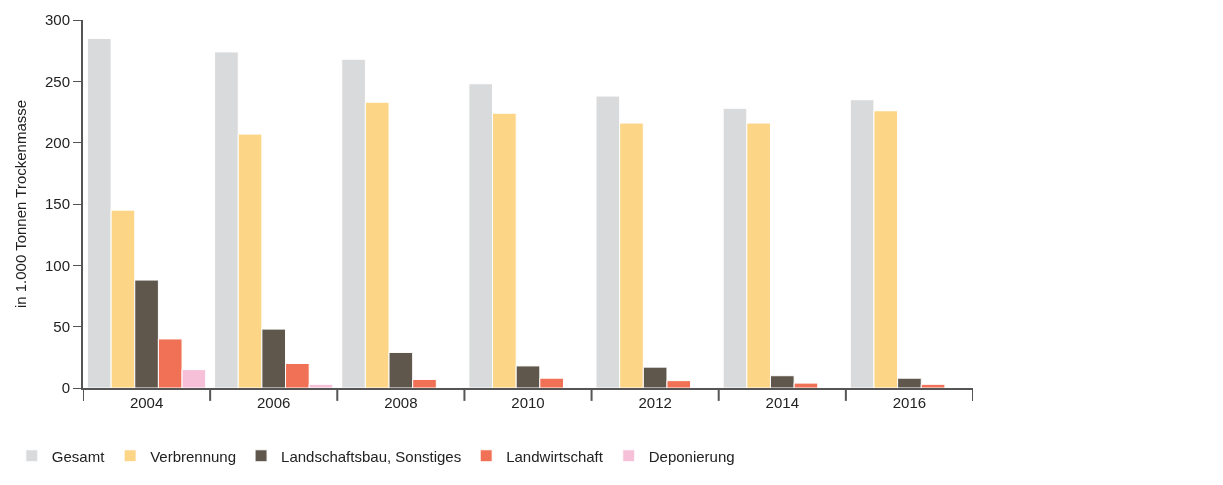 The width and height of the screenshot is (1223, 485). Describe the element at coordinates (193, 456) in the screenshot. I see `legend-label: Verbrennung` at that location.